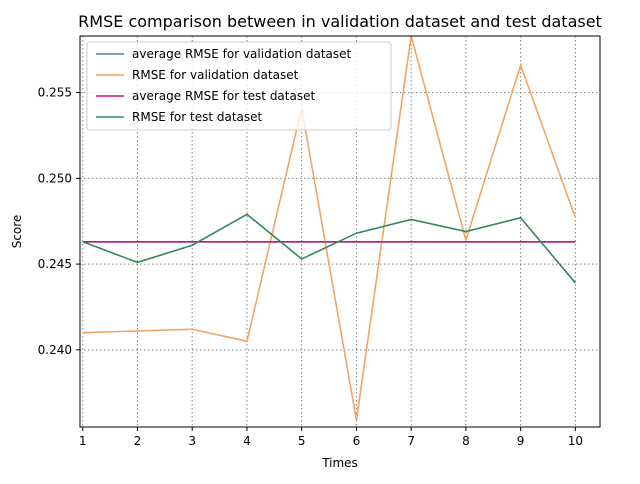 The width and height of the screenshot is (640, 484). What do you see at coordinates (575, 441) in the screenshot?
I see `x-tick-label: 10` at bounding box center [575, 441].